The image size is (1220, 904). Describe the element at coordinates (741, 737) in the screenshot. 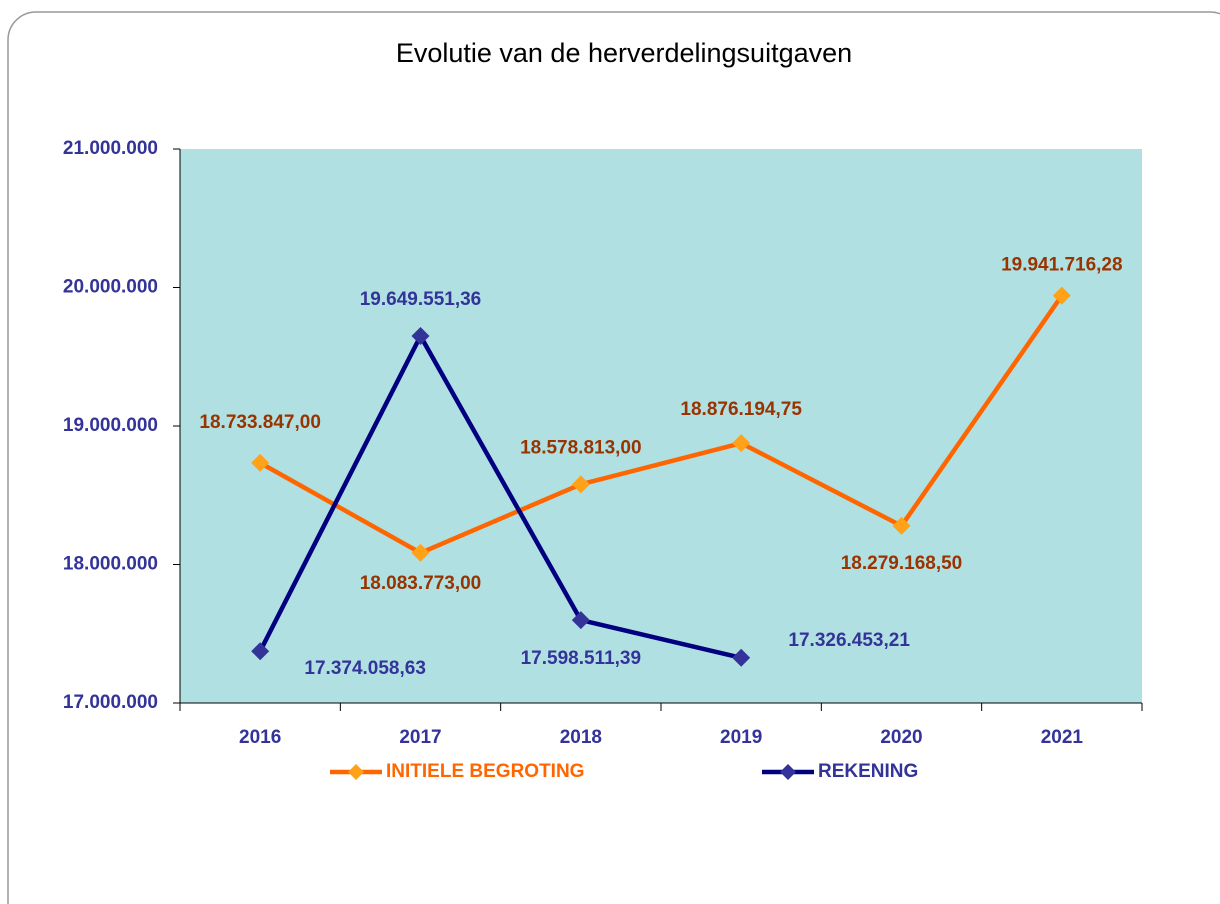

I see `x-tick-label: 2019` at that location.